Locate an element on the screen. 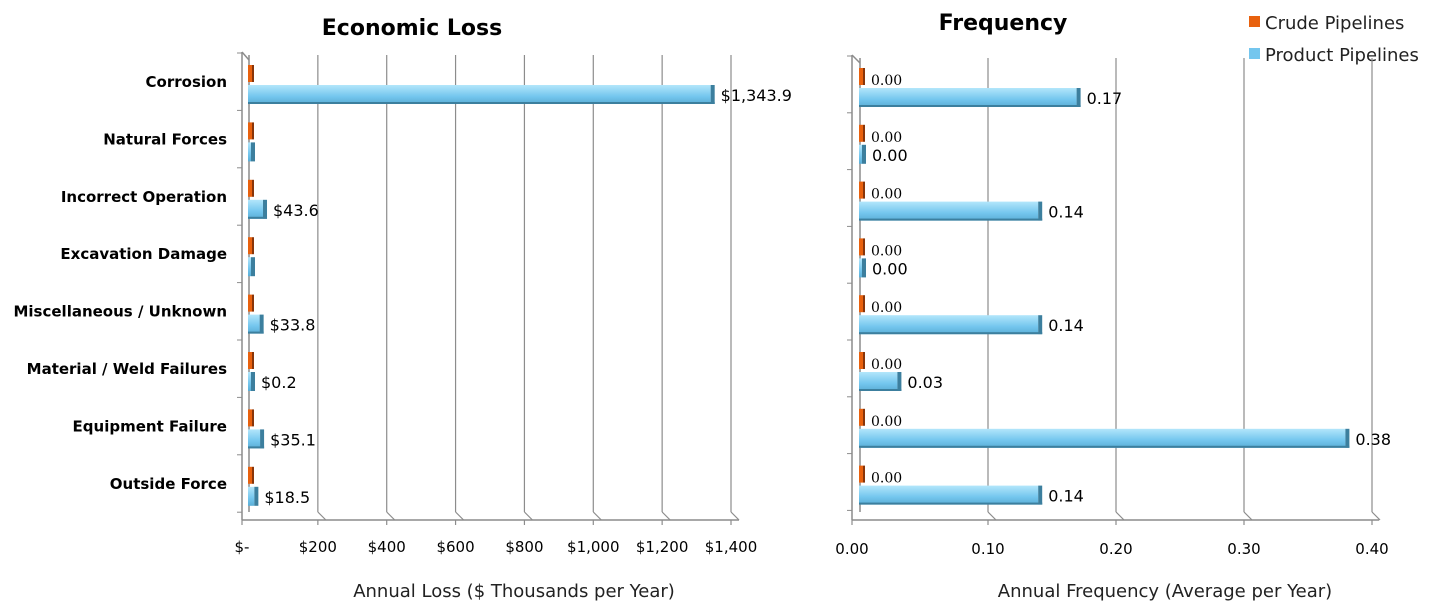  category-label: Natural Forces is located at coordinates (165, 139).